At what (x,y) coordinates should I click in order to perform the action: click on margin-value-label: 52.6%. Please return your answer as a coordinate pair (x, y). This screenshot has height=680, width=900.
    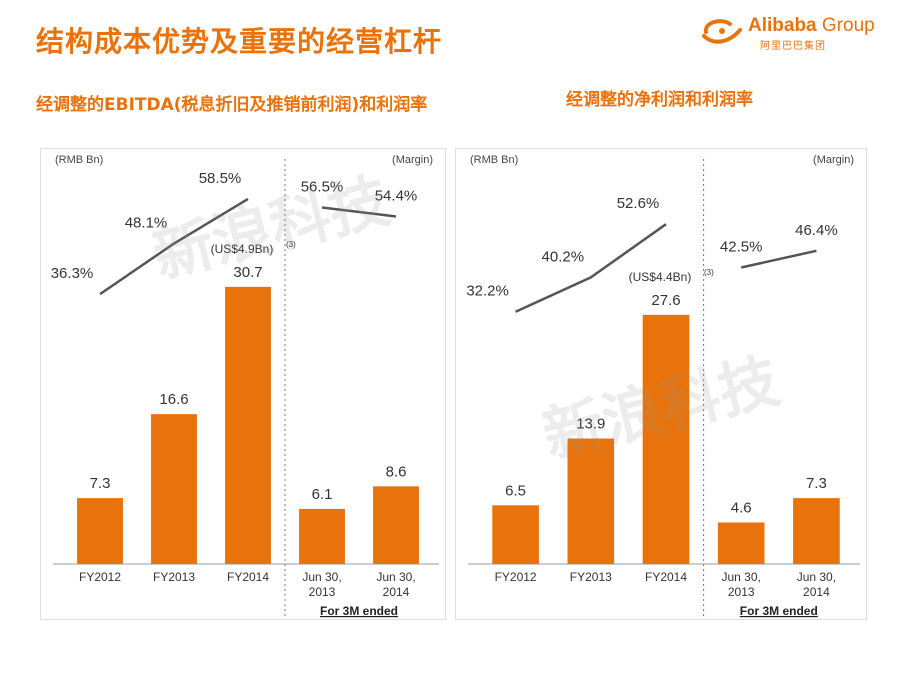
    Looking at the image, I should click on (638, 203).